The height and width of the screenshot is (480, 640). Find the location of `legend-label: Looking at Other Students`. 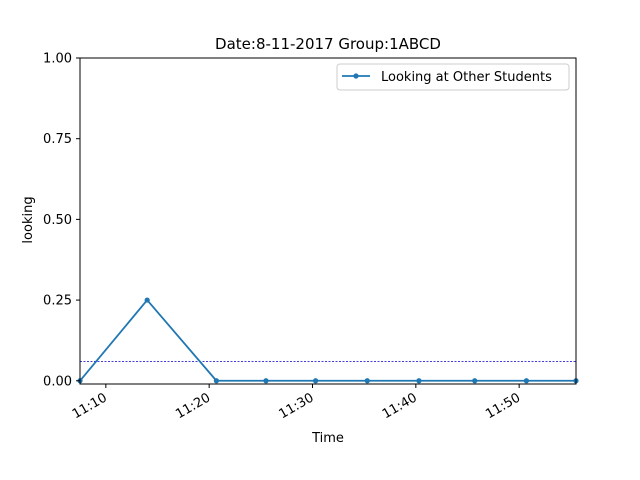

legend-label: Looking at Other Students is located at coordinates (466, 77).